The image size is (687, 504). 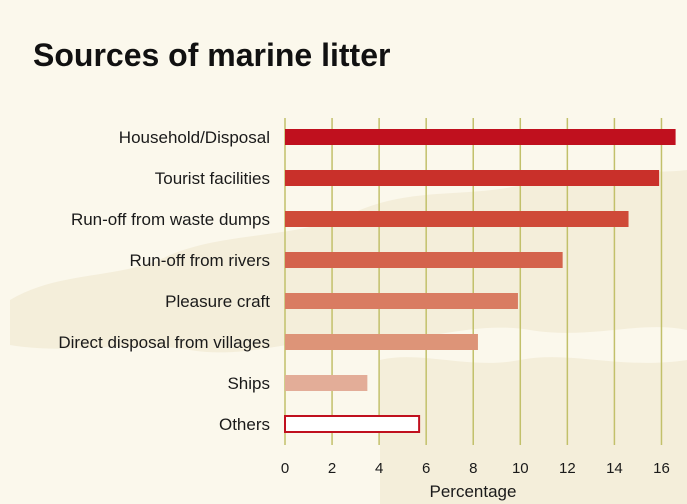 I want to click on category-label: Others, so click(x=244, y=424).